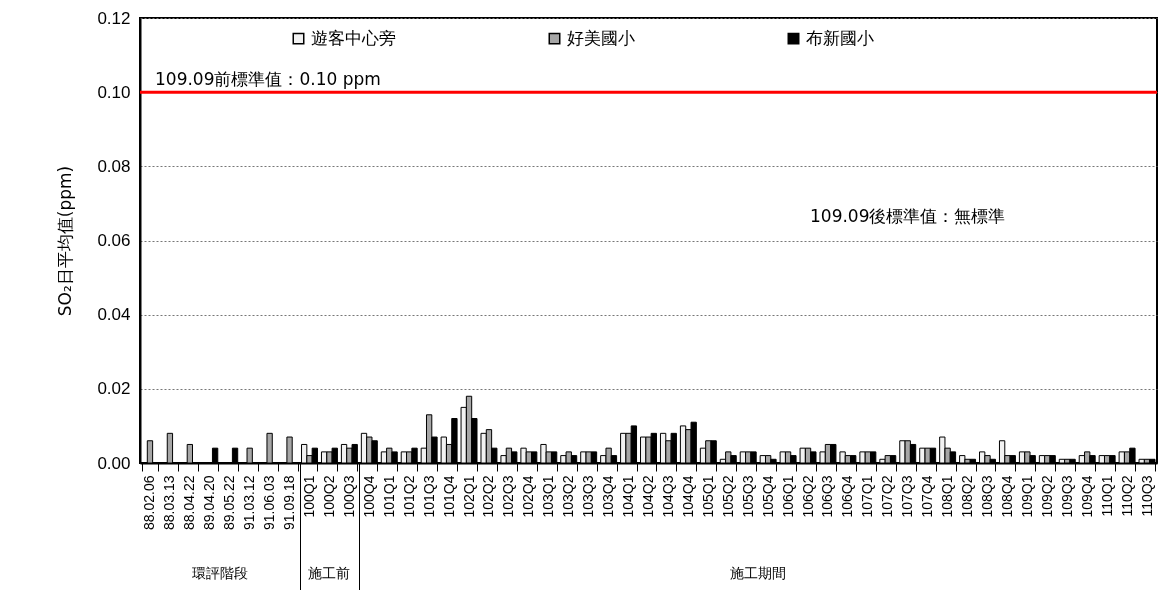  What do you see at coordinates (149, 502) in the screenshot?
I see `x-tick-label: 88.02.06` at bounding box center [149, 502].